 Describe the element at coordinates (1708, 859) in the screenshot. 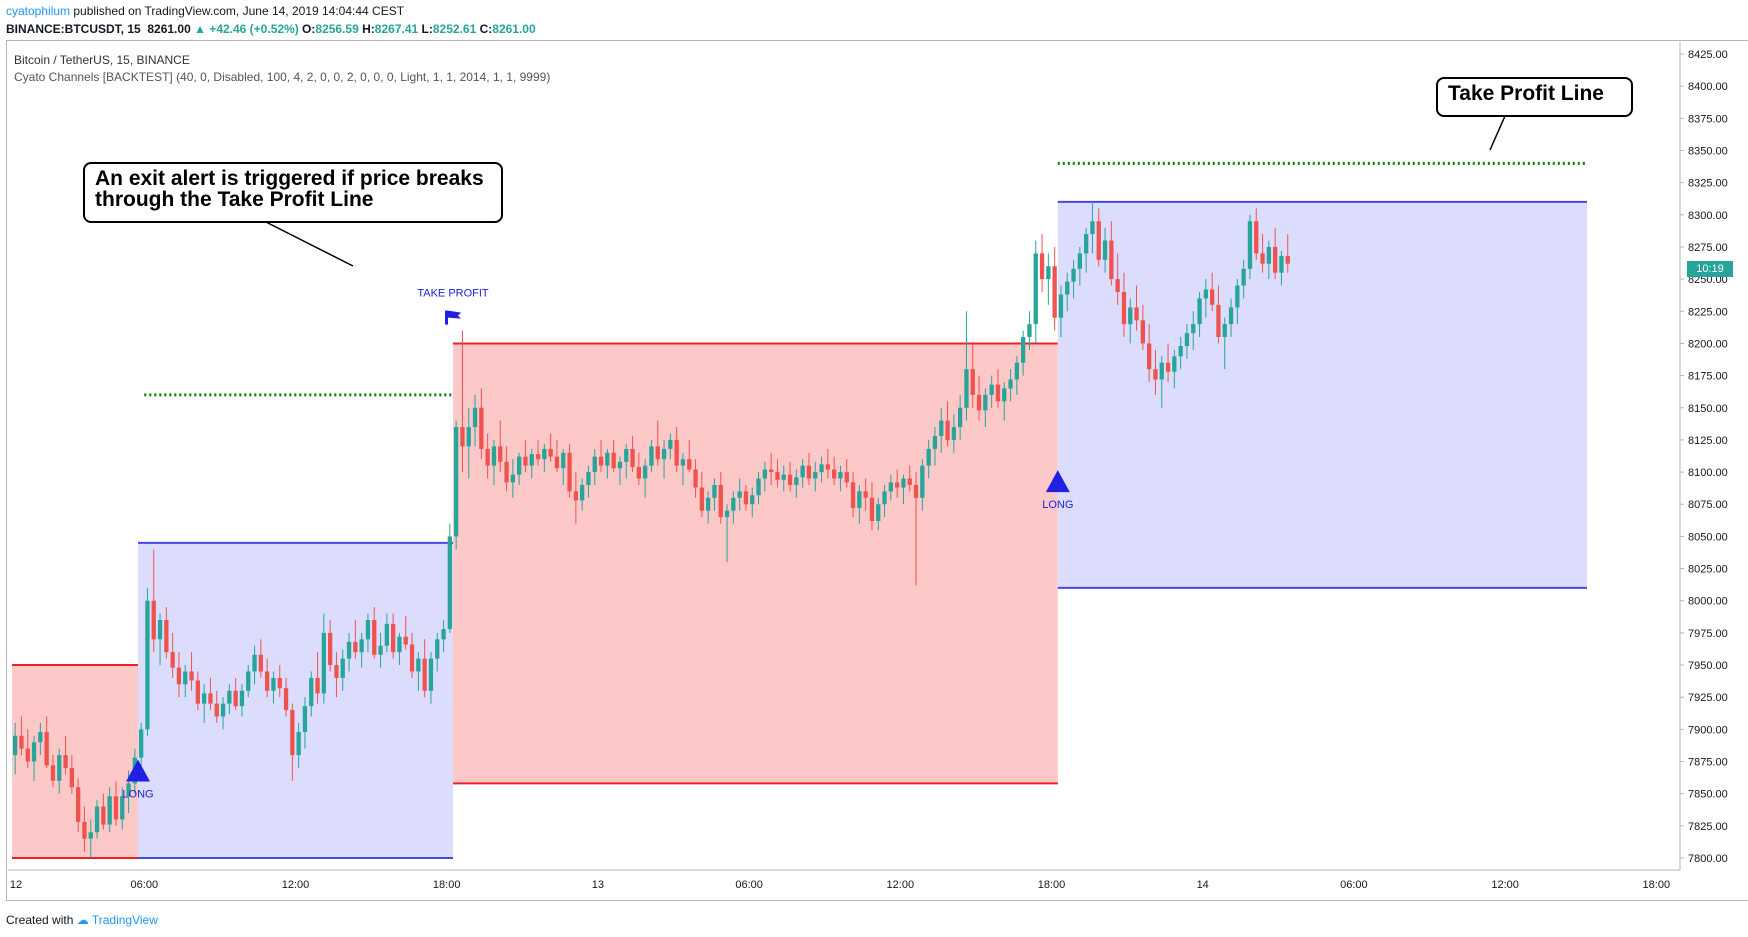

I see `y-tick-label: 7800.00` at that location.